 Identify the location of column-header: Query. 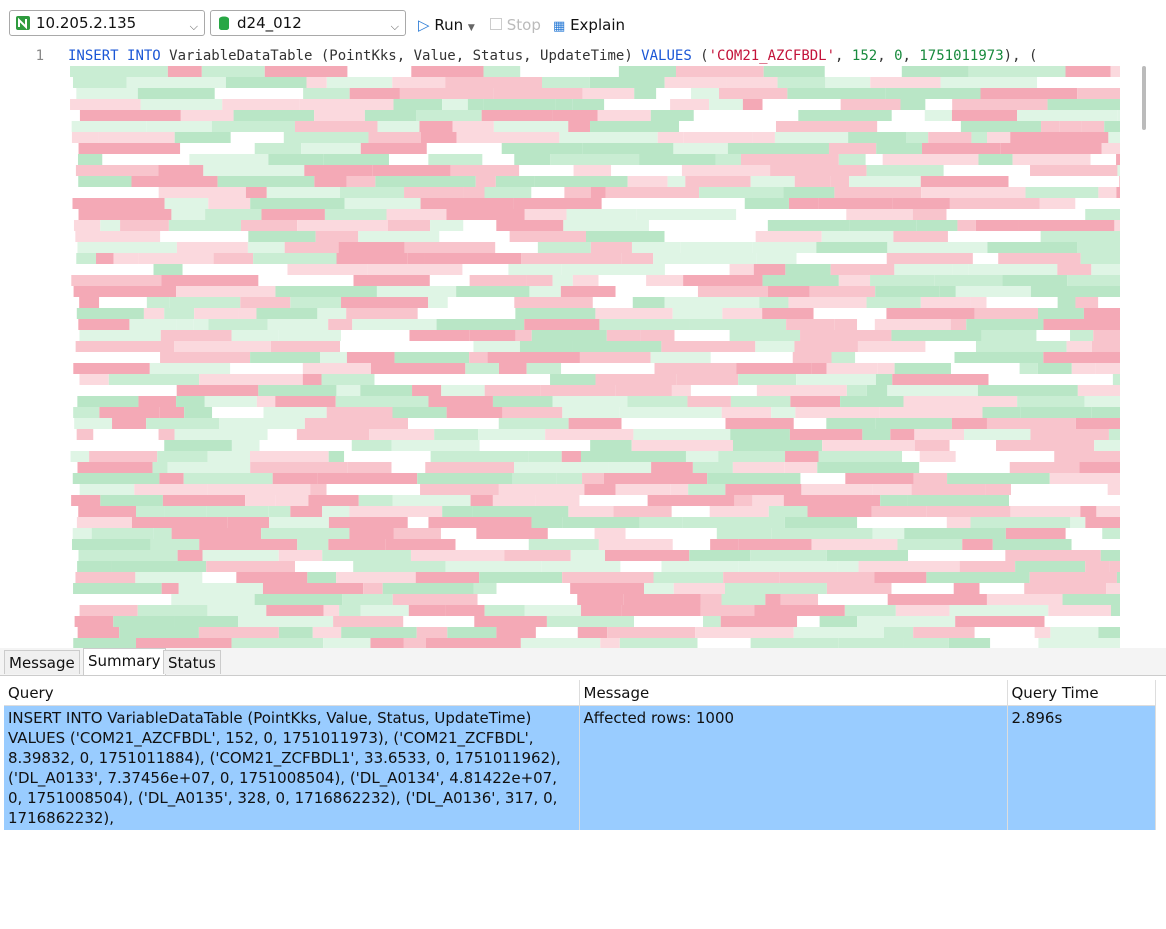
(292, 693).